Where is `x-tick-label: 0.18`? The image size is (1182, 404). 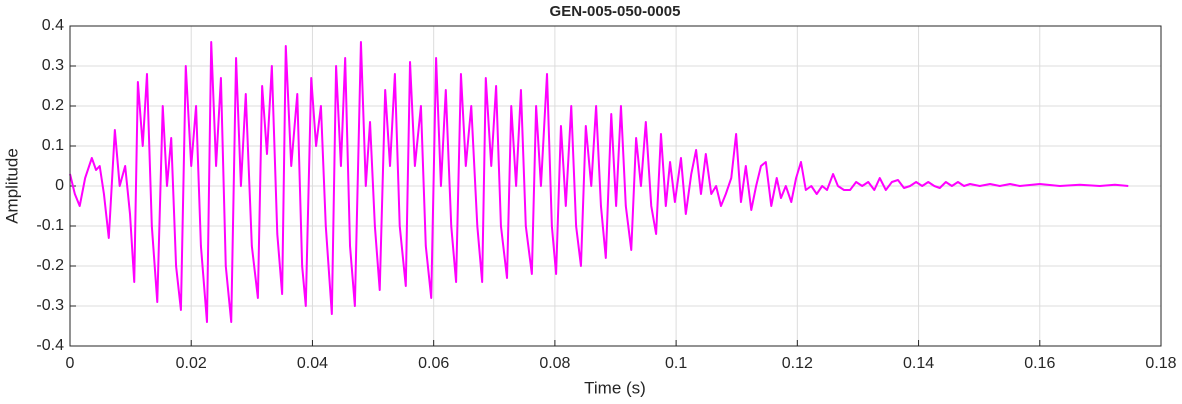 x-tick-label: 0.18 is located at coordinates (1160, 363).